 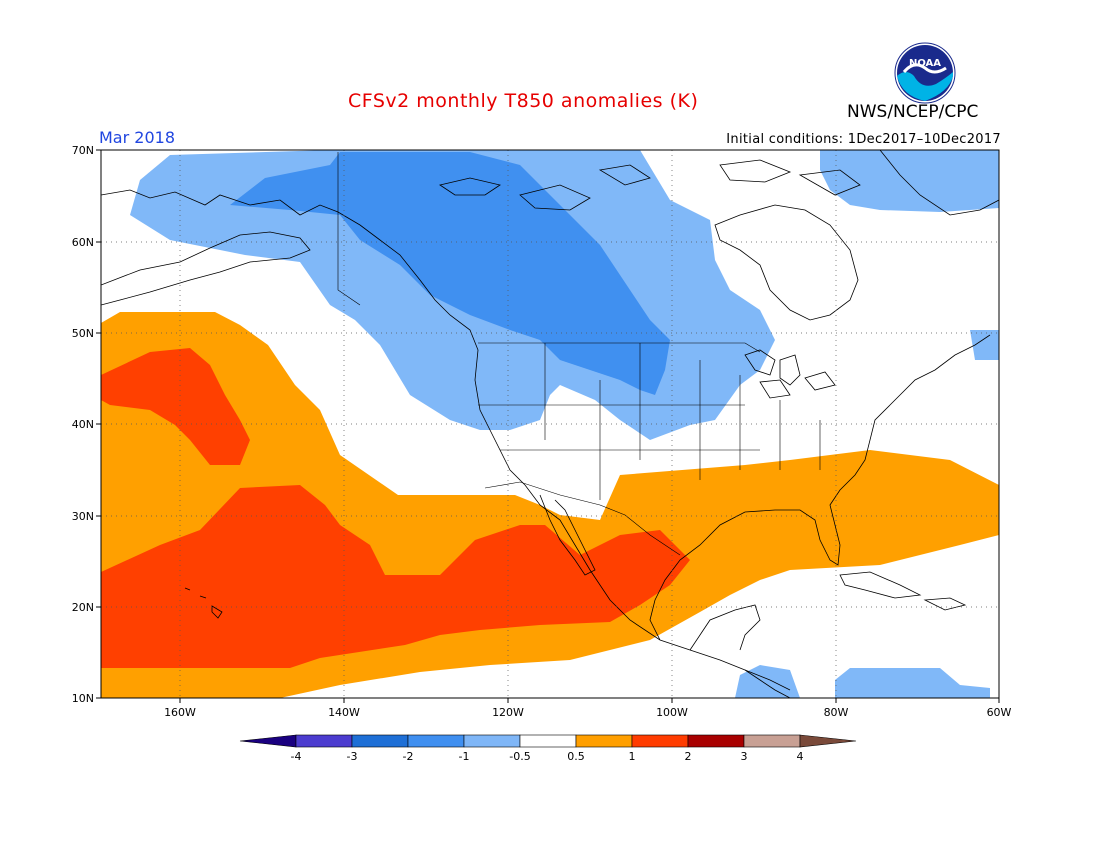 I want to click on colorbar-label: -2, so click(x=408, y=756).